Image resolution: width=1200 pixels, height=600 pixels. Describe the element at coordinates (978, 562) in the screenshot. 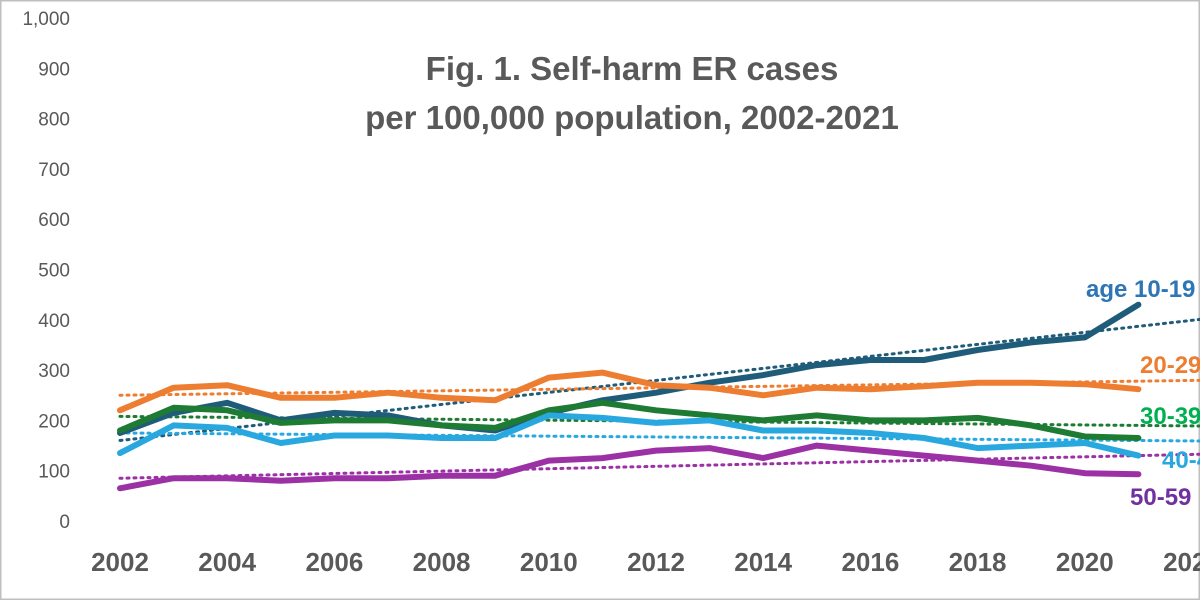

I see `x-tick-label: 2018` at that location.